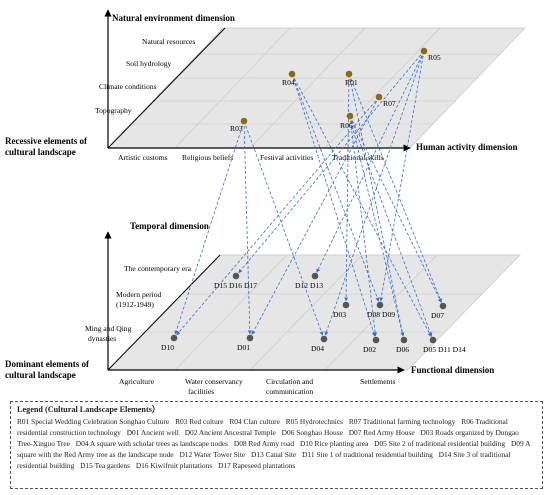  I want to click on node-D01, so click(250, 338).